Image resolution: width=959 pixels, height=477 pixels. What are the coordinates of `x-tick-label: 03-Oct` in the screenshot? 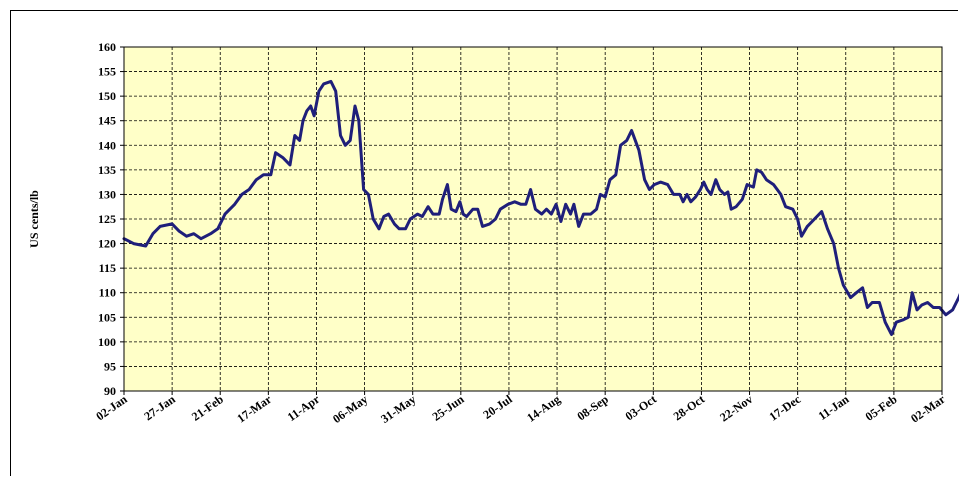 It's located at (641, 407).